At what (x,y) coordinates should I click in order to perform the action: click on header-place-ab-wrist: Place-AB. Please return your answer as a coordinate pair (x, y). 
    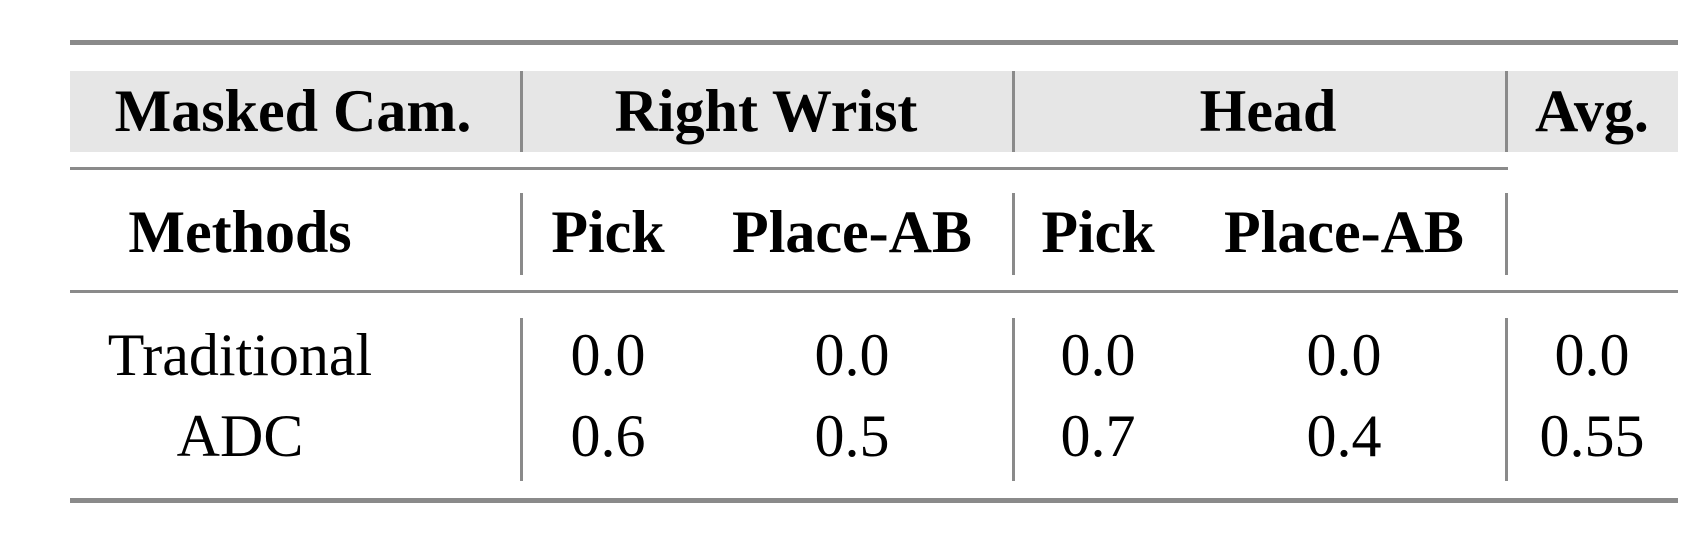
    Looking at the image, I should click on (852, 232).